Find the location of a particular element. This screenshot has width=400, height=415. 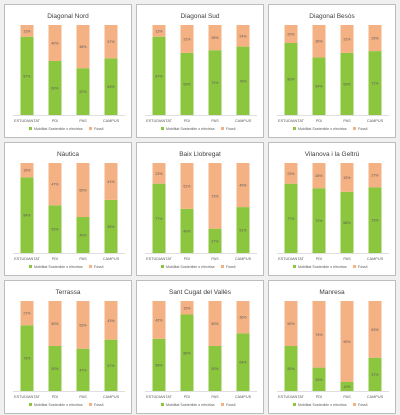

chart-title: Vilanova i la Geltrú is located at coordinates (332, 154).